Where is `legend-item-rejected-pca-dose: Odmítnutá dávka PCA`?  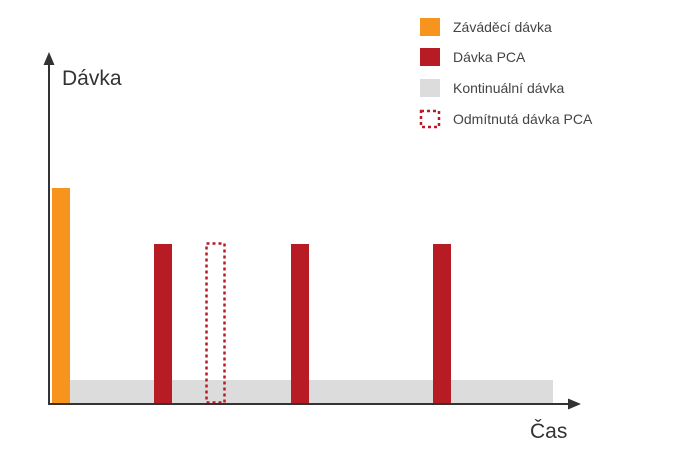
legend-item-rejected-pca-dose: Odmítnutá dávka PCA is located at coordinates (506, 119).